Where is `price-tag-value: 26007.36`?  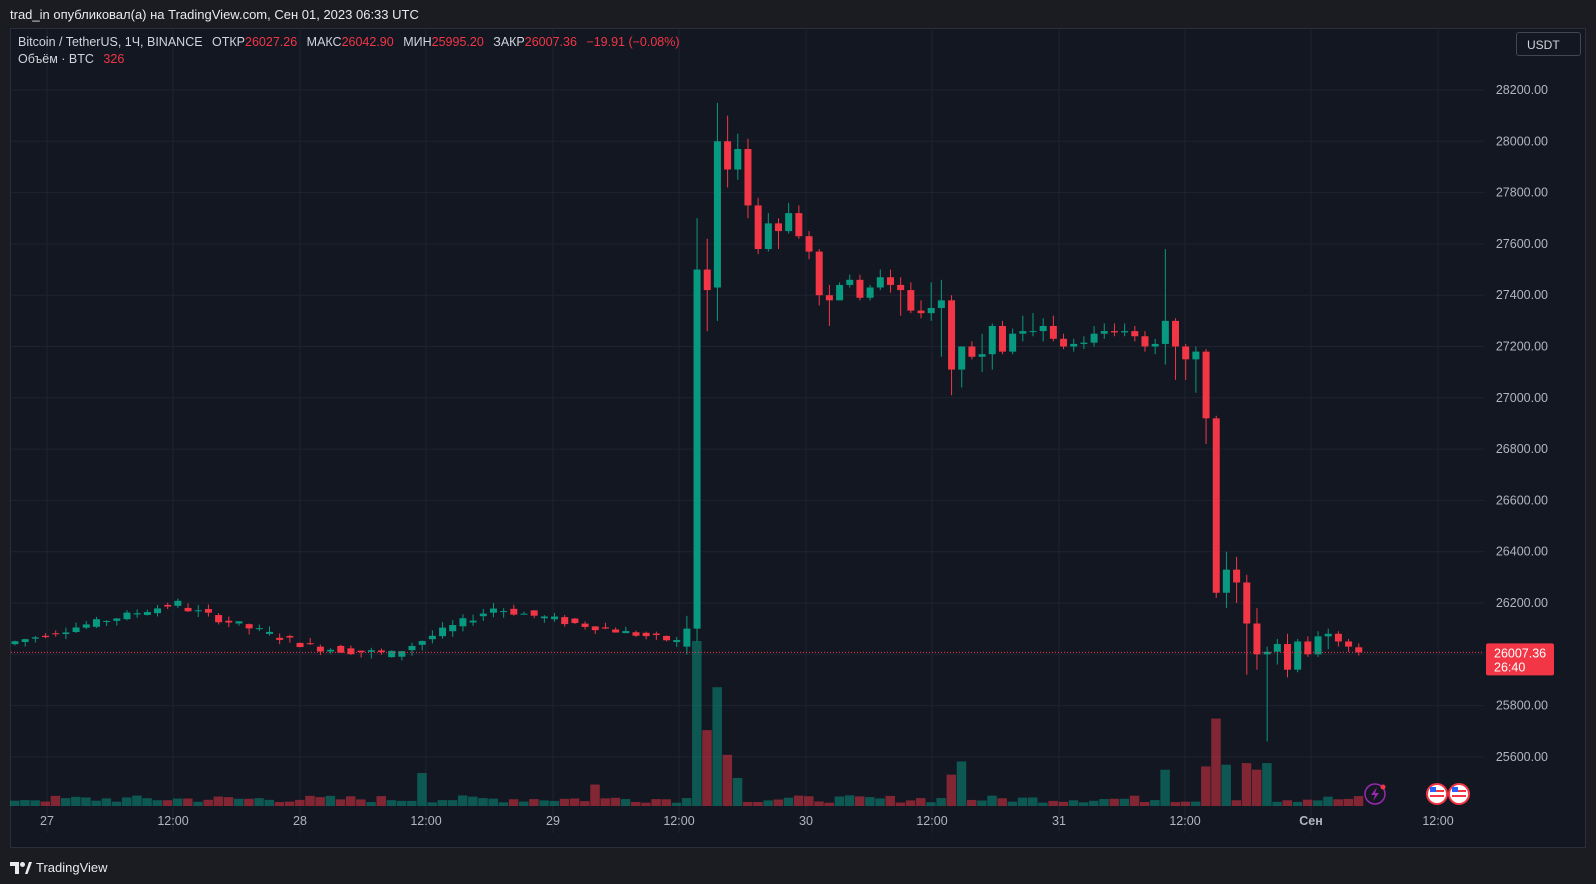
price-tag-value: 26007.36 is located at coordinates (1520, 653).